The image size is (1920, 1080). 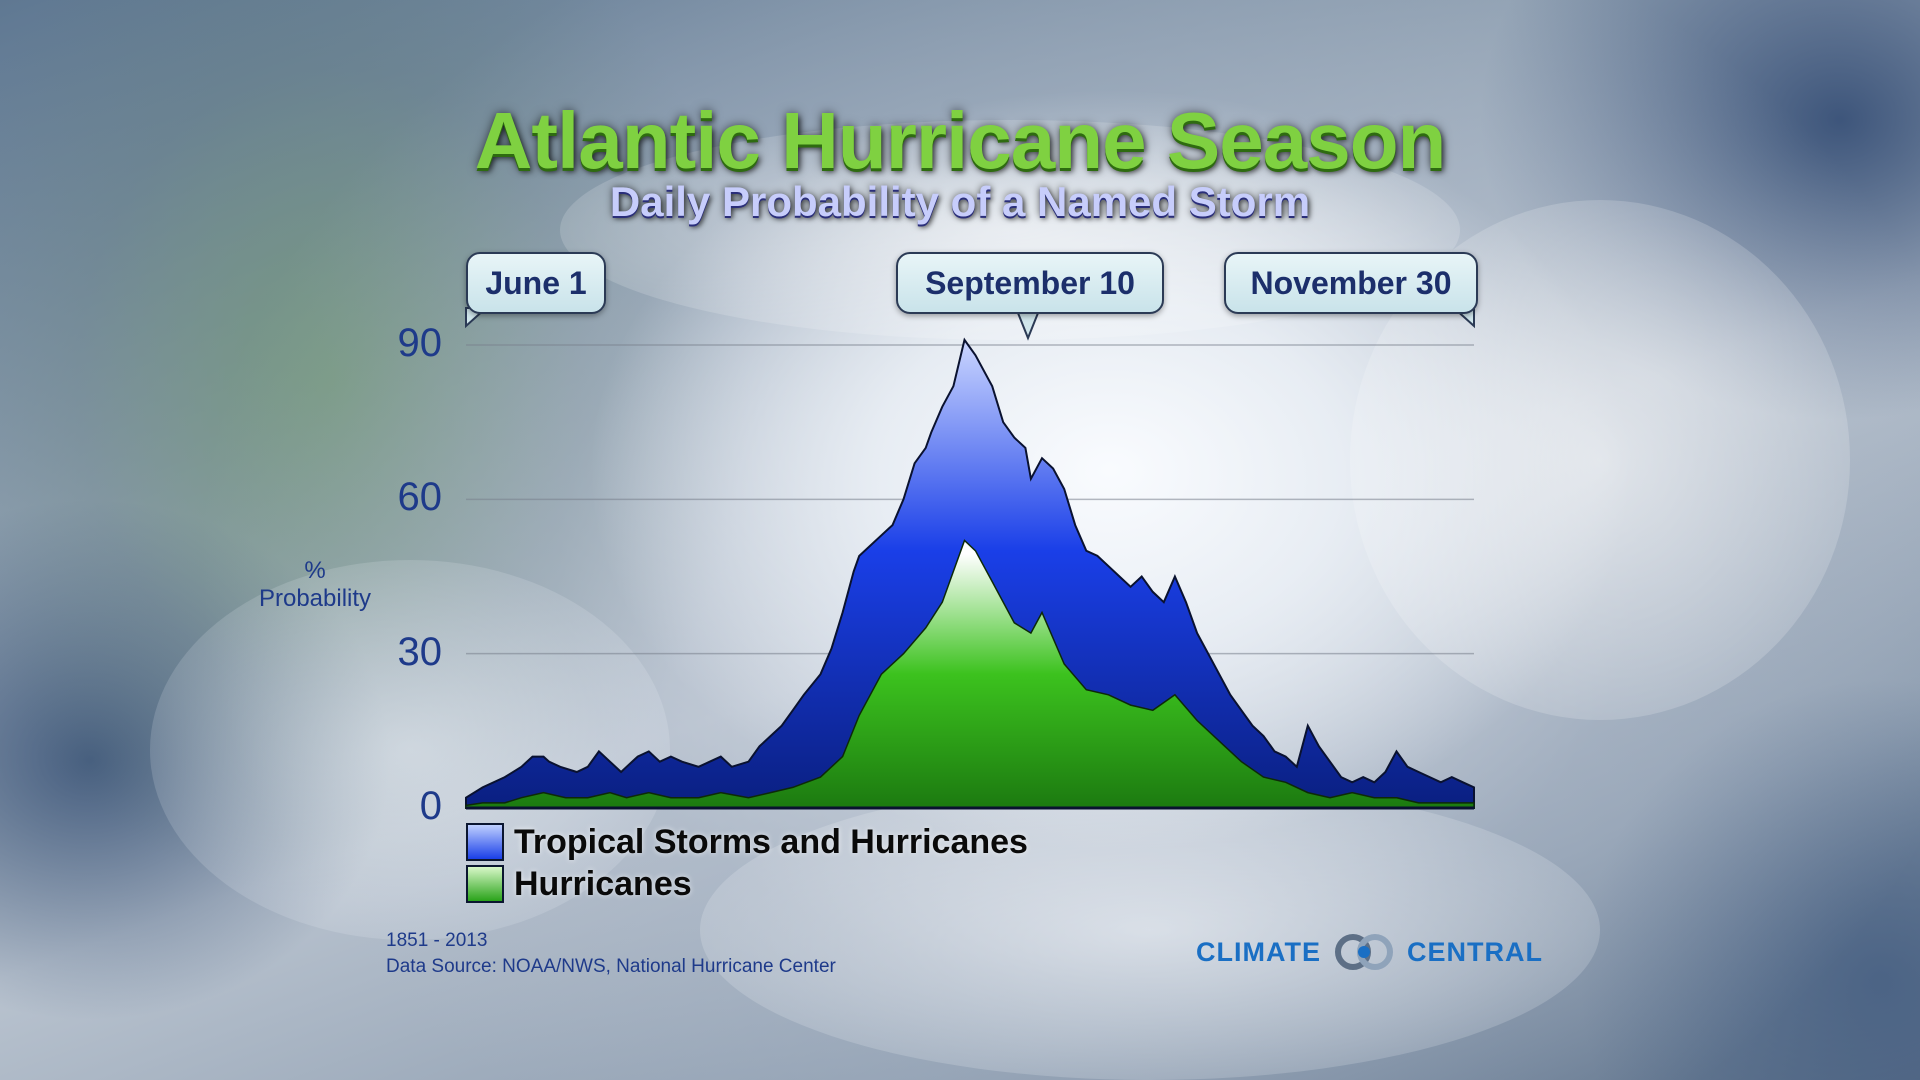 I want to click on legend-swatch-green, so click(x=485, y=884).